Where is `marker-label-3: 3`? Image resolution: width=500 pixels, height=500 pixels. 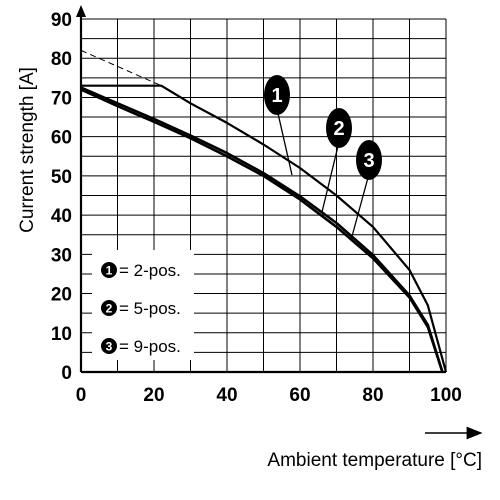
marker-label-3: 3 is located at coordinates (368, 161).